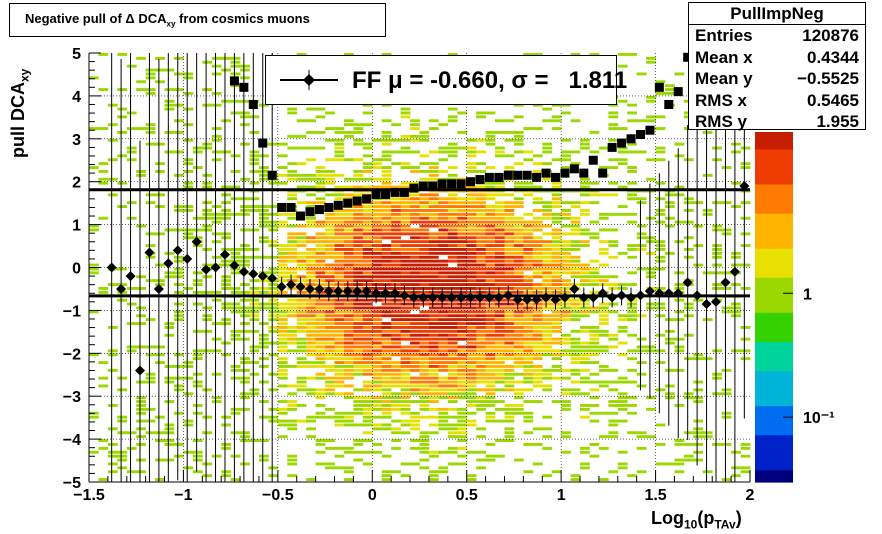 Image resolution: width=882 pixels, height=534 pixels. Describe the element at coordinates (149, 252) in the screenshot. I see `mean-marker` at that location.